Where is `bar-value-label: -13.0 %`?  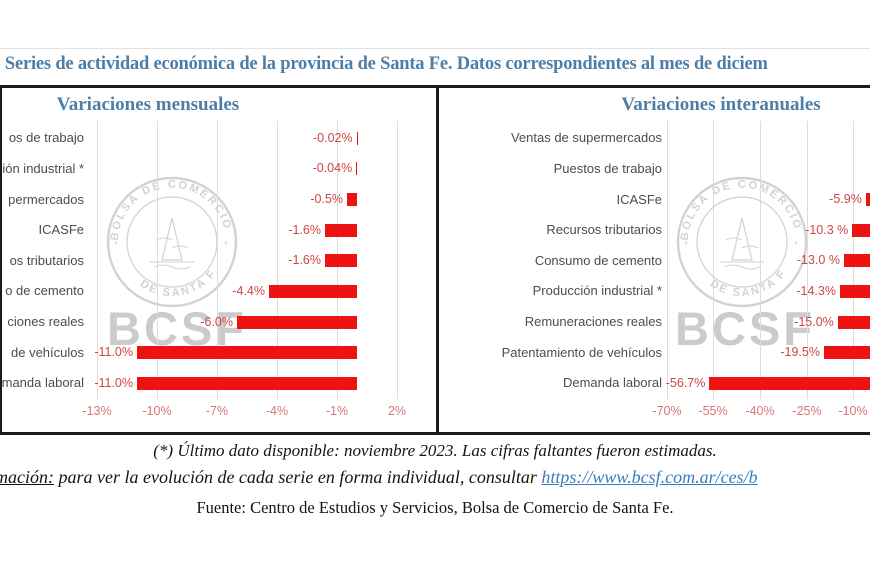 bar-value-label: -13.0 % is located at coordinates (818, 260).